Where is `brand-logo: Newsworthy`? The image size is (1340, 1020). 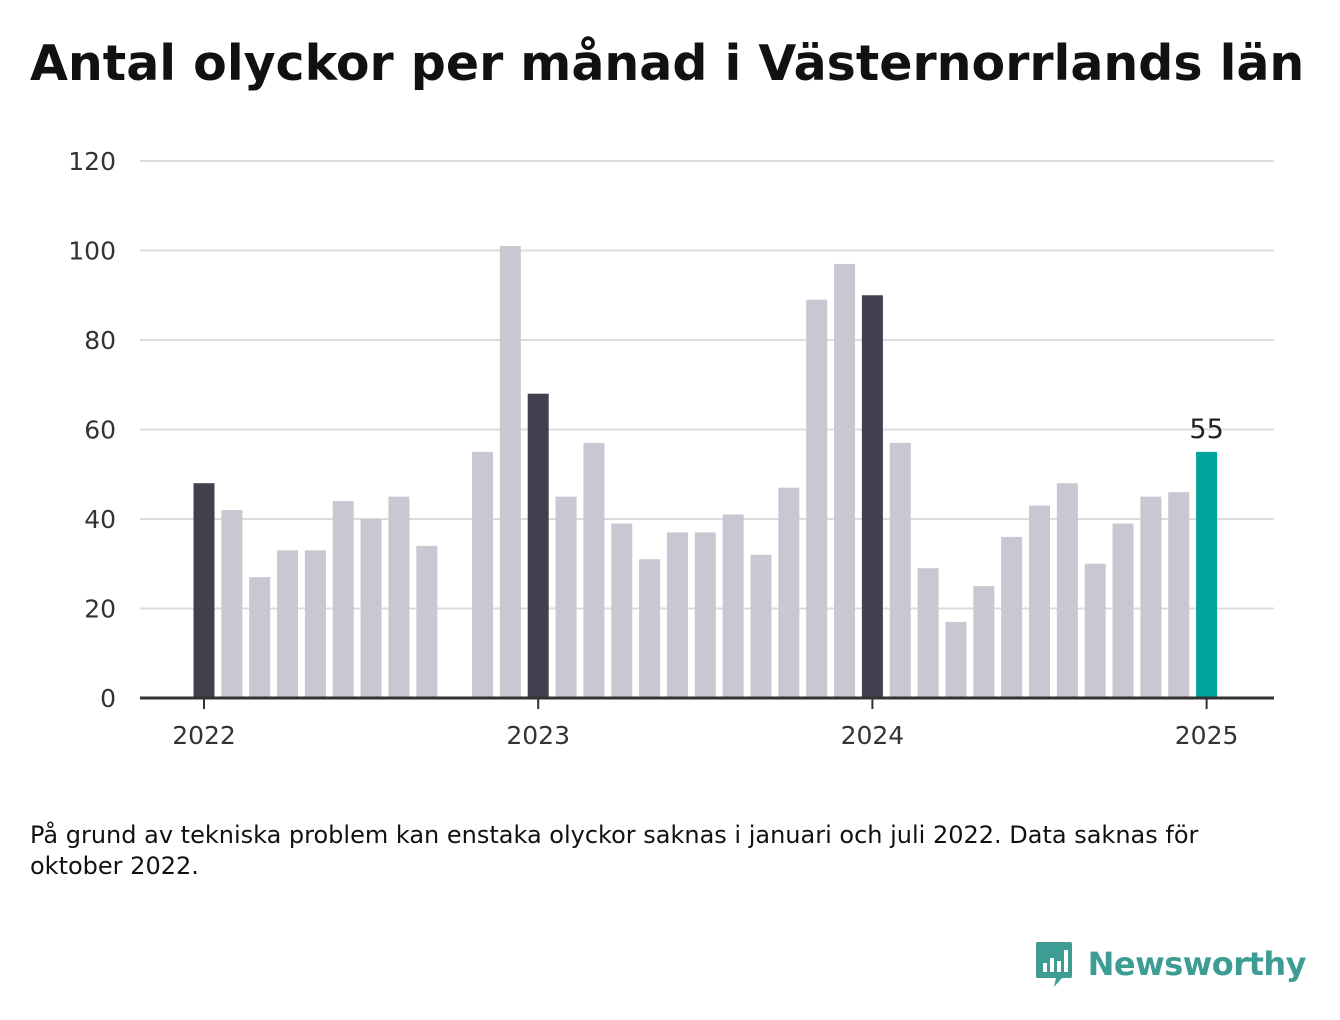 brand-logo: Newsworthy is located at coordinates (1170, 964).